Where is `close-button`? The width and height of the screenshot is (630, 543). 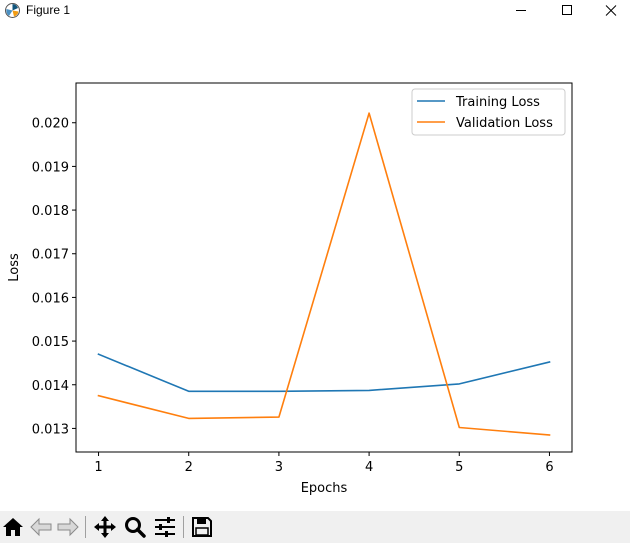 close-button is located at coordinates (610, 11).